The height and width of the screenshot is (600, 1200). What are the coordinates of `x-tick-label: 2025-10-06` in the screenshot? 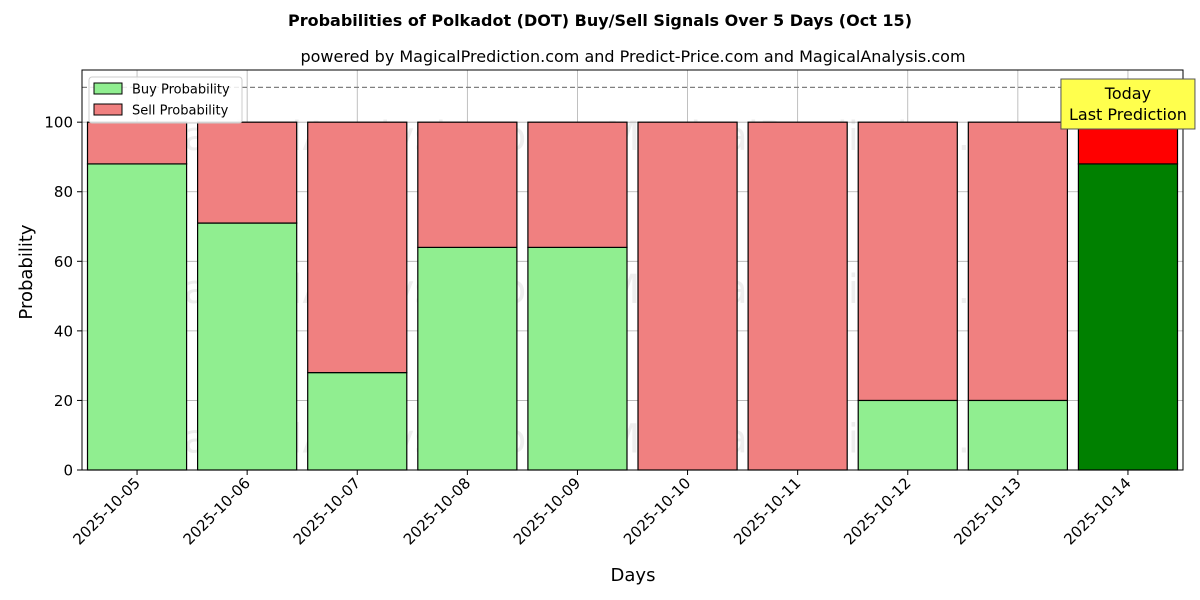 It's located at (217, 511).